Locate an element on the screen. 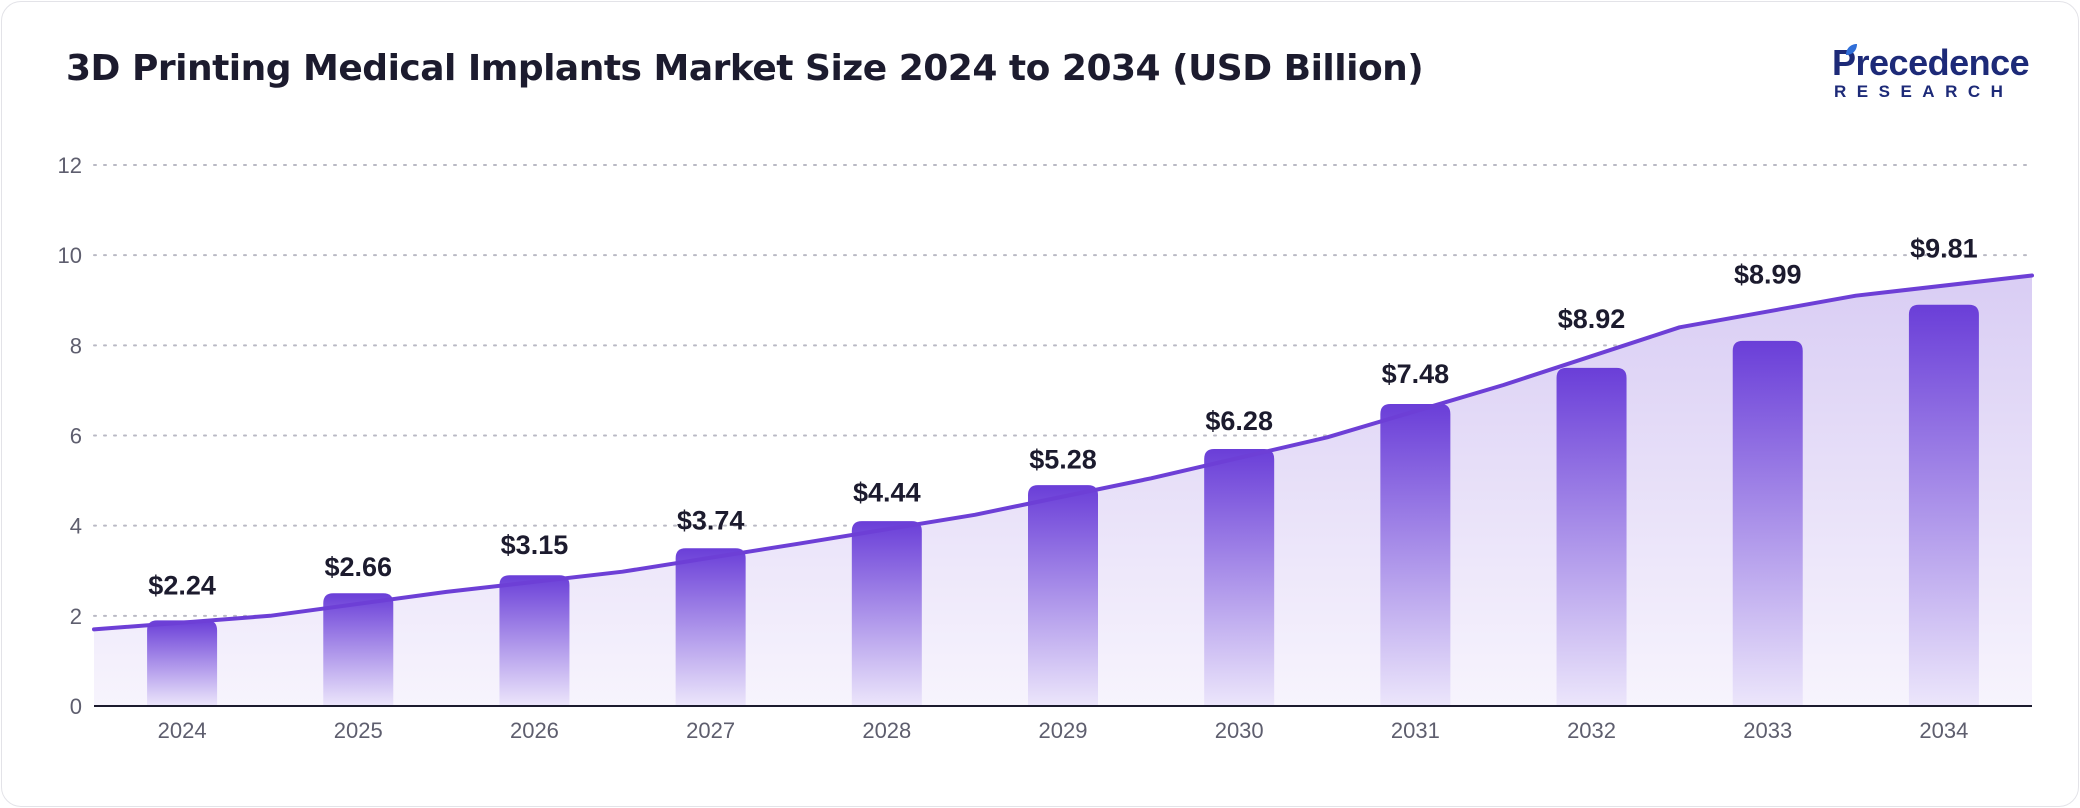  x-tick-label: 2029 is located at coordinates (1063, 730).